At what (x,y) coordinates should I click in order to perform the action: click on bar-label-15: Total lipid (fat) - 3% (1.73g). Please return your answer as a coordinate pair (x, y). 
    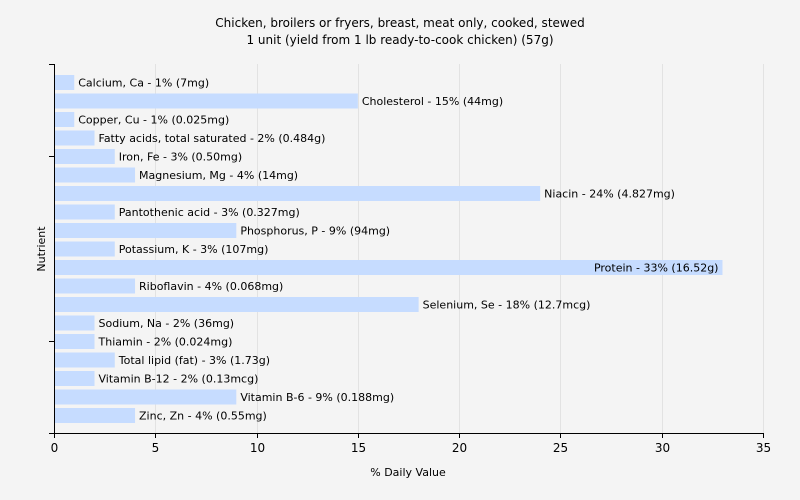
    Looking at the image, I should click on (194, 360).